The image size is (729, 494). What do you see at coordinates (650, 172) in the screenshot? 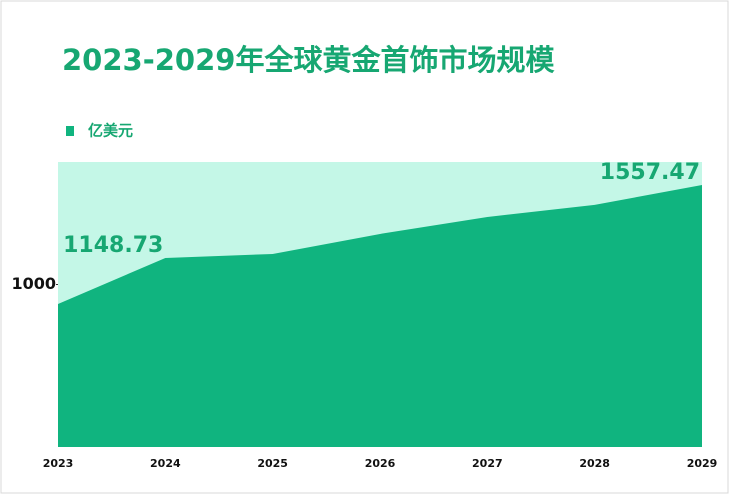
I see `value-label: 1557.47` at bounding box center [650, 172].